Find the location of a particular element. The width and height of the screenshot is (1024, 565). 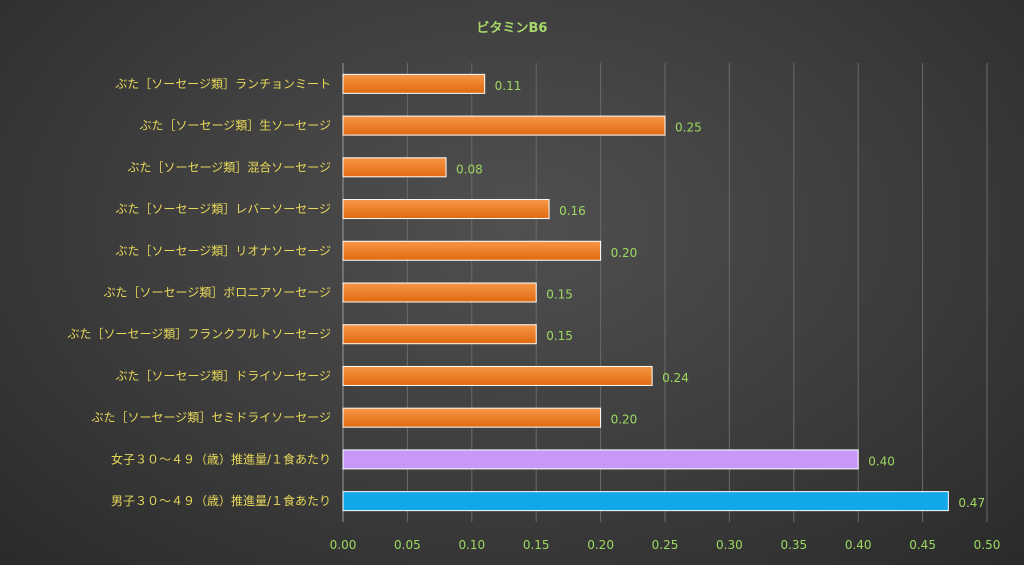

data-label: 0.11 is located at coordinates (508, 86).